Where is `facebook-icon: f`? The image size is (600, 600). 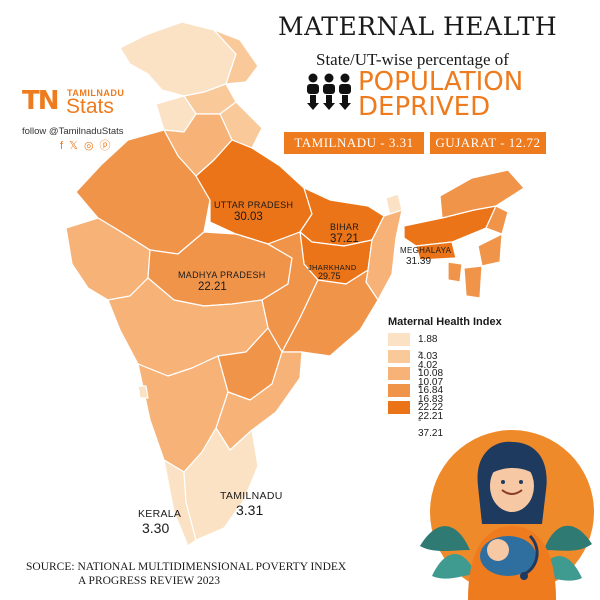
facebook-icon: f is located at coordinates (65, 146).